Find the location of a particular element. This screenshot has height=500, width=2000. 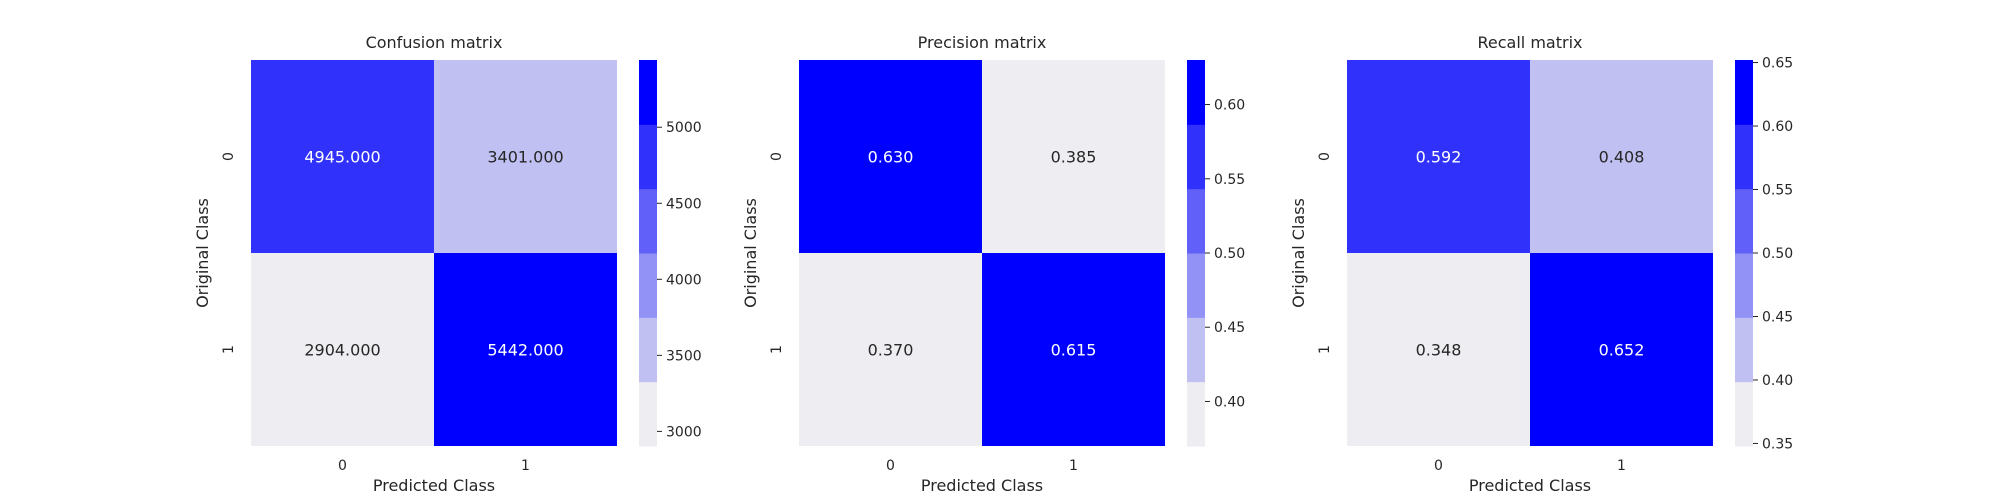

cell-value-label: 3401.000 is located at coordinates (525, 157).